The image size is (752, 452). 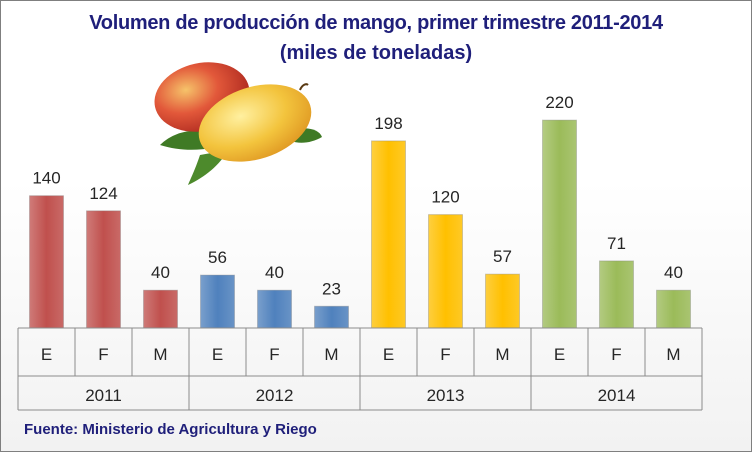 What do you see at coordinates (445, 271) in the screenshot?
I see `bar-2013-F` at bounding box center [445, 271].